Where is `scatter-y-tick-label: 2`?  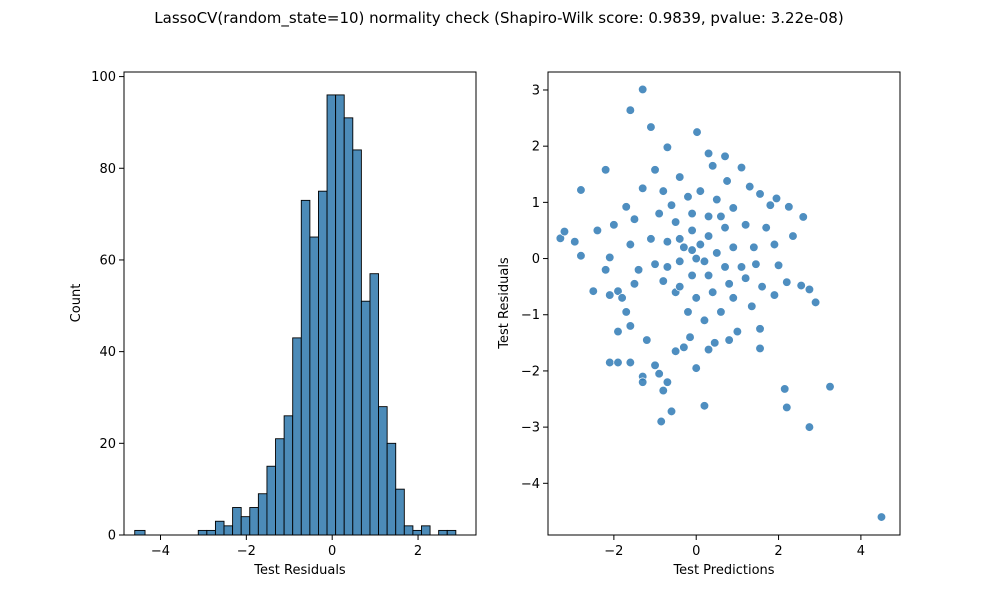 scatter-y-tick-label: 2 is located at coordinates (536, 147).